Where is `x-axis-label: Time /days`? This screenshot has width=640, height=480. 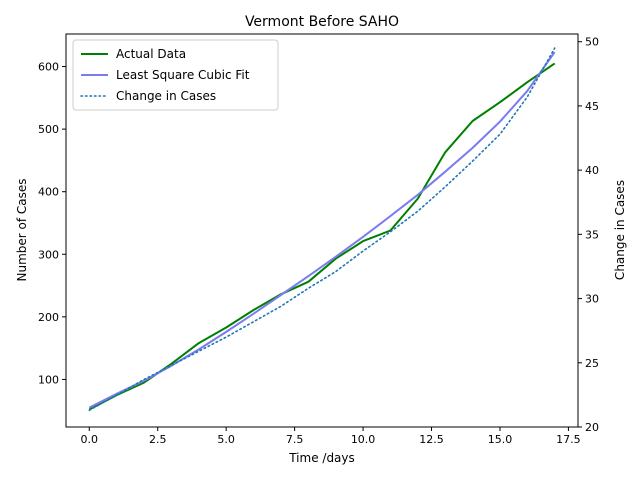 x-axis-label: Time /days is located at coordinates (321, 458).